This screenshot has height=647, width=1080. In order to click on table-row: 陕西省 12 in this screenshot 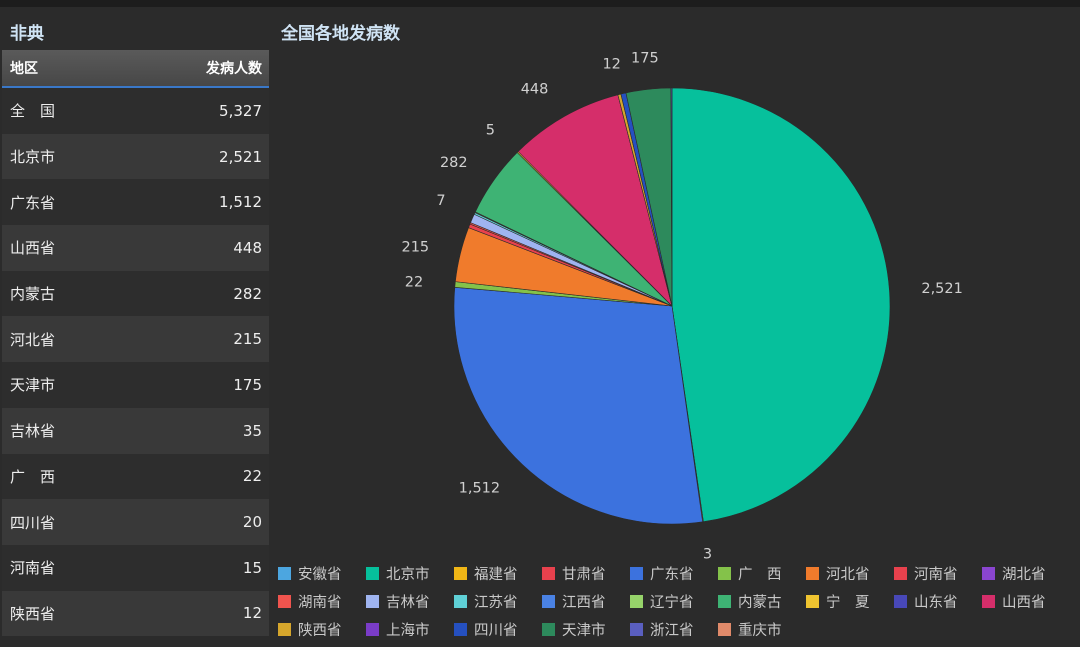, I will do `click(135, 613)`.